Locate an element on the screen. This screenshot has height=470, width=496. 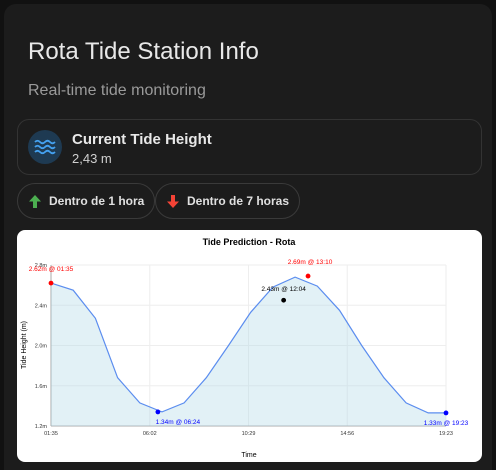
x-tick-label: 06:02 is located at coordinates (150, 434).